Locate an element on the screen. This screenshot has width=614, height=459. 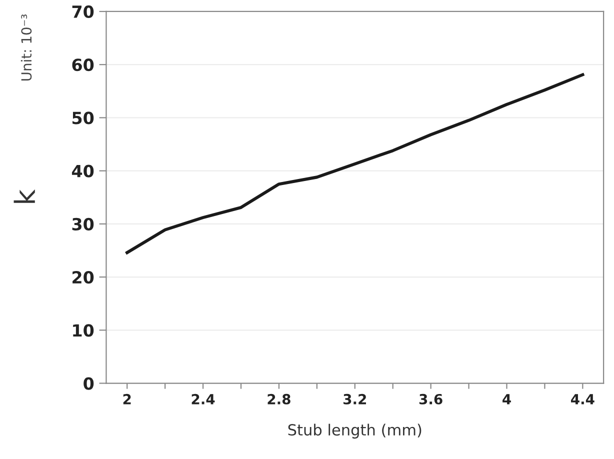
y-tick-label: 70 is located at coordinates (83, 11).